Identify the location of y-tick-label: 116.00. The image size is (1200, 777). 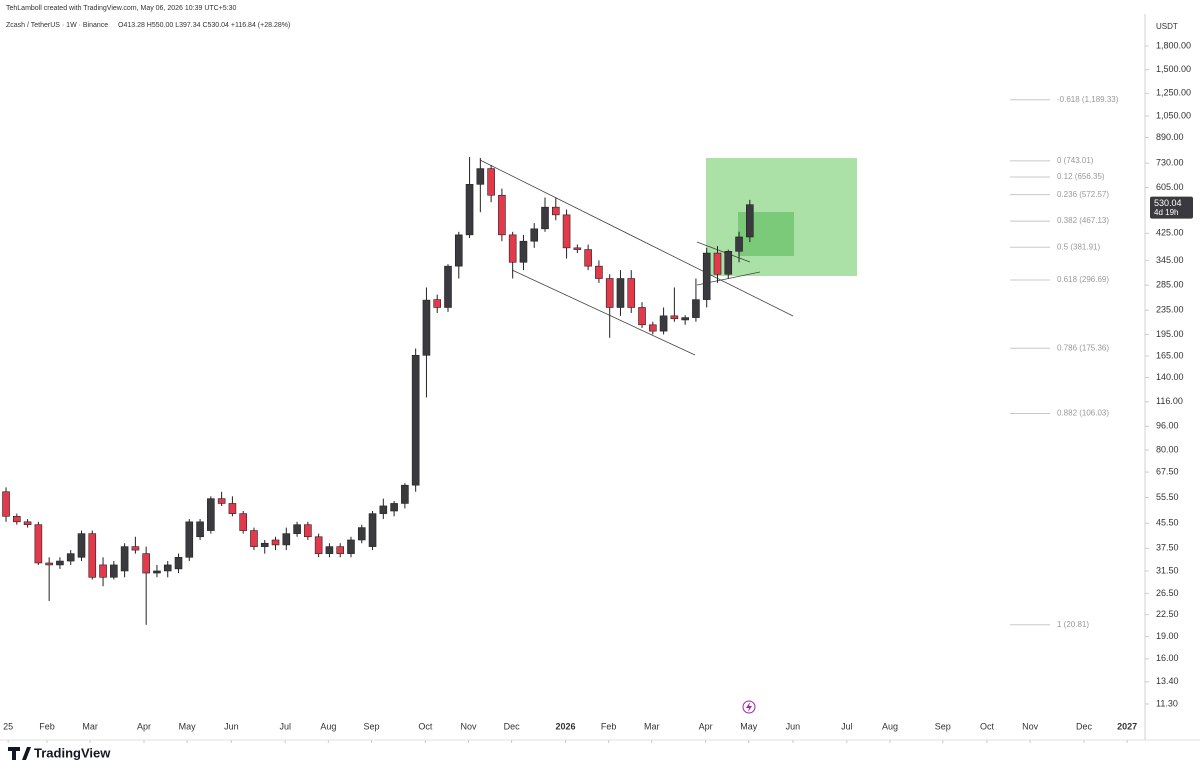
(1169, 401).